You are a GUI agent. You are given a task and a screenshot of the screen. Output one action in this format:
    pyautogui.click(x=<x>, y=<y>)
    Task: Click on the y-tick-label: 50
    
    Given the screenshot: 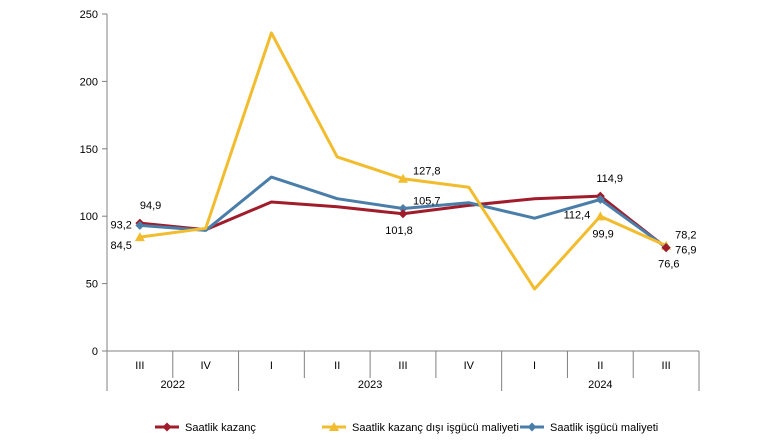 What is the action you would take?
    pyautogui.click(x=92, y=285)
    